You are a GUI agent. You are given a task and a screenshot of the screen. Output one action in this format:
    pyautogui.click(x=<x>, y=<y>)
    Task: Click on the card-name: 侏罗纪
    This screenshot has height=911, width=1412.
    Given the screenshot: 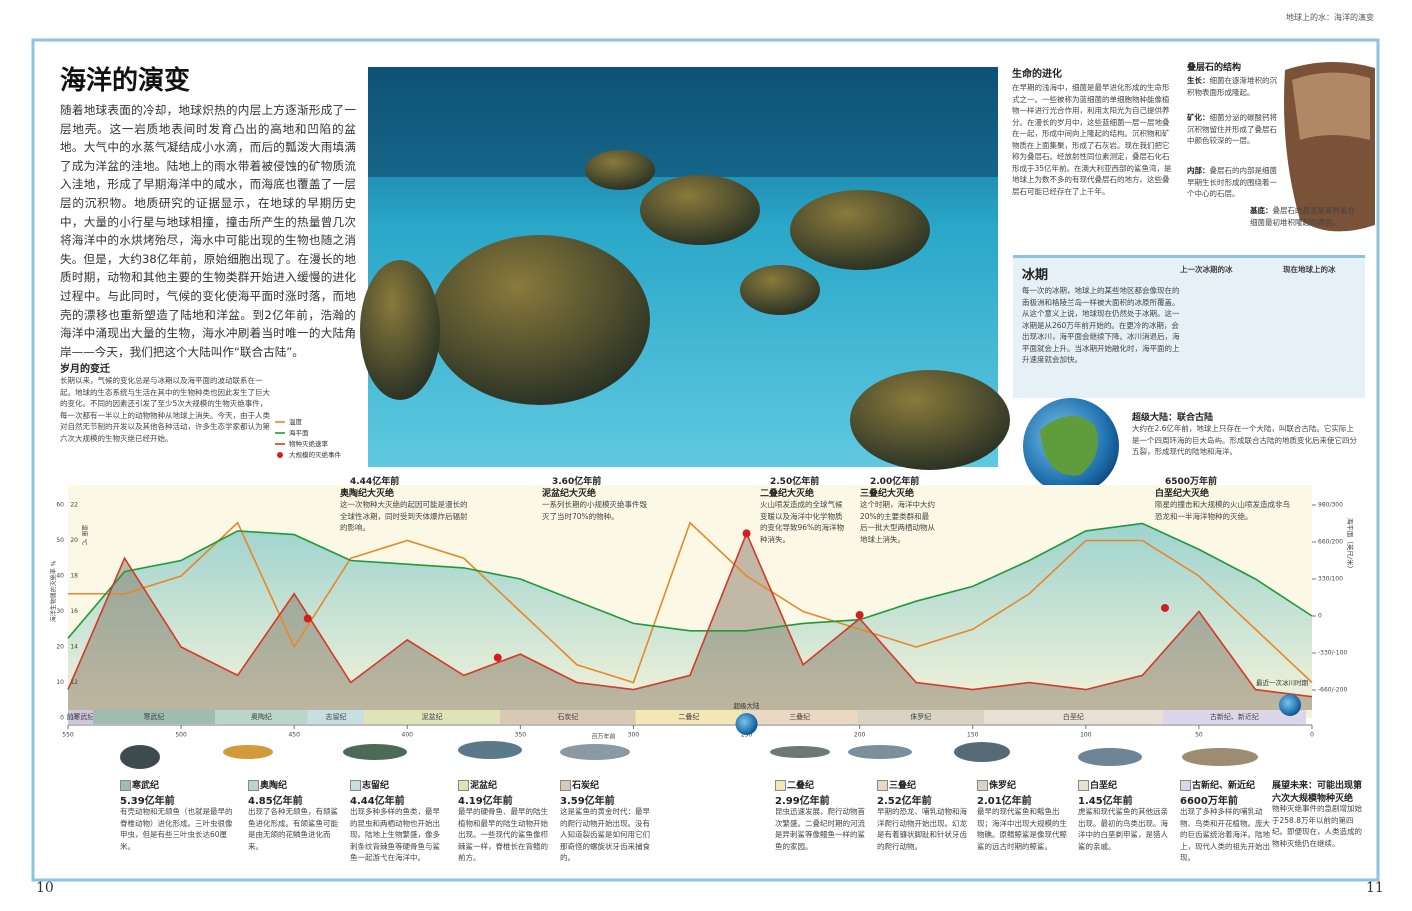 What is the action you would take?
    pyautogui.click(x=1003, y=786)
    